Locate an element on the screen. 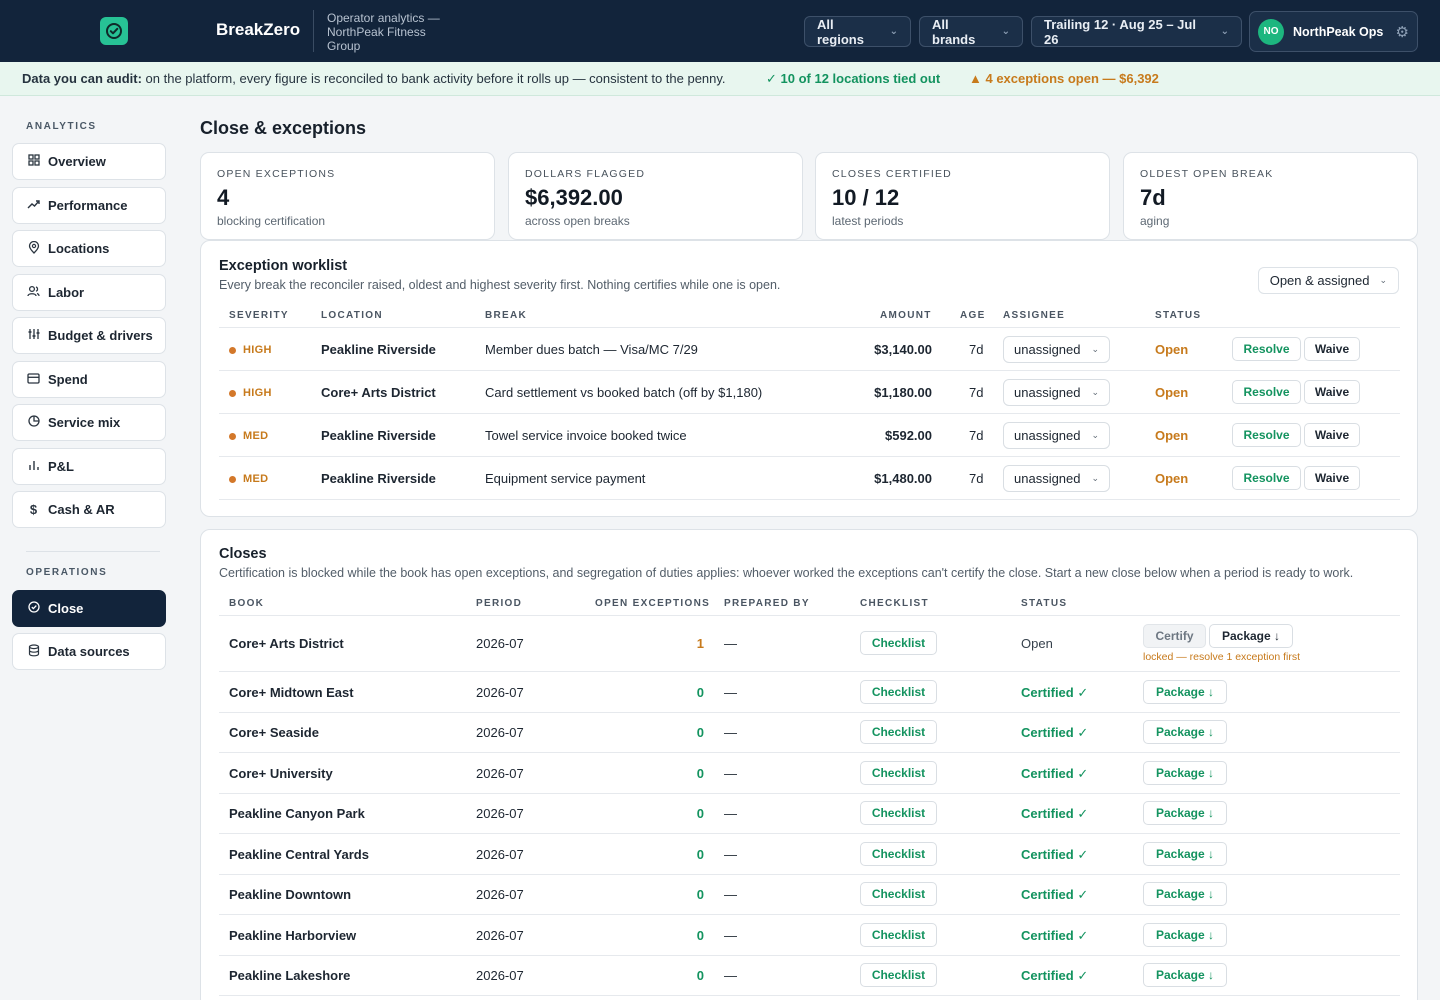 This screenshot has height=1000, width=1440. brand-select: All brands ⌄ is located at coordinates (971, 31).